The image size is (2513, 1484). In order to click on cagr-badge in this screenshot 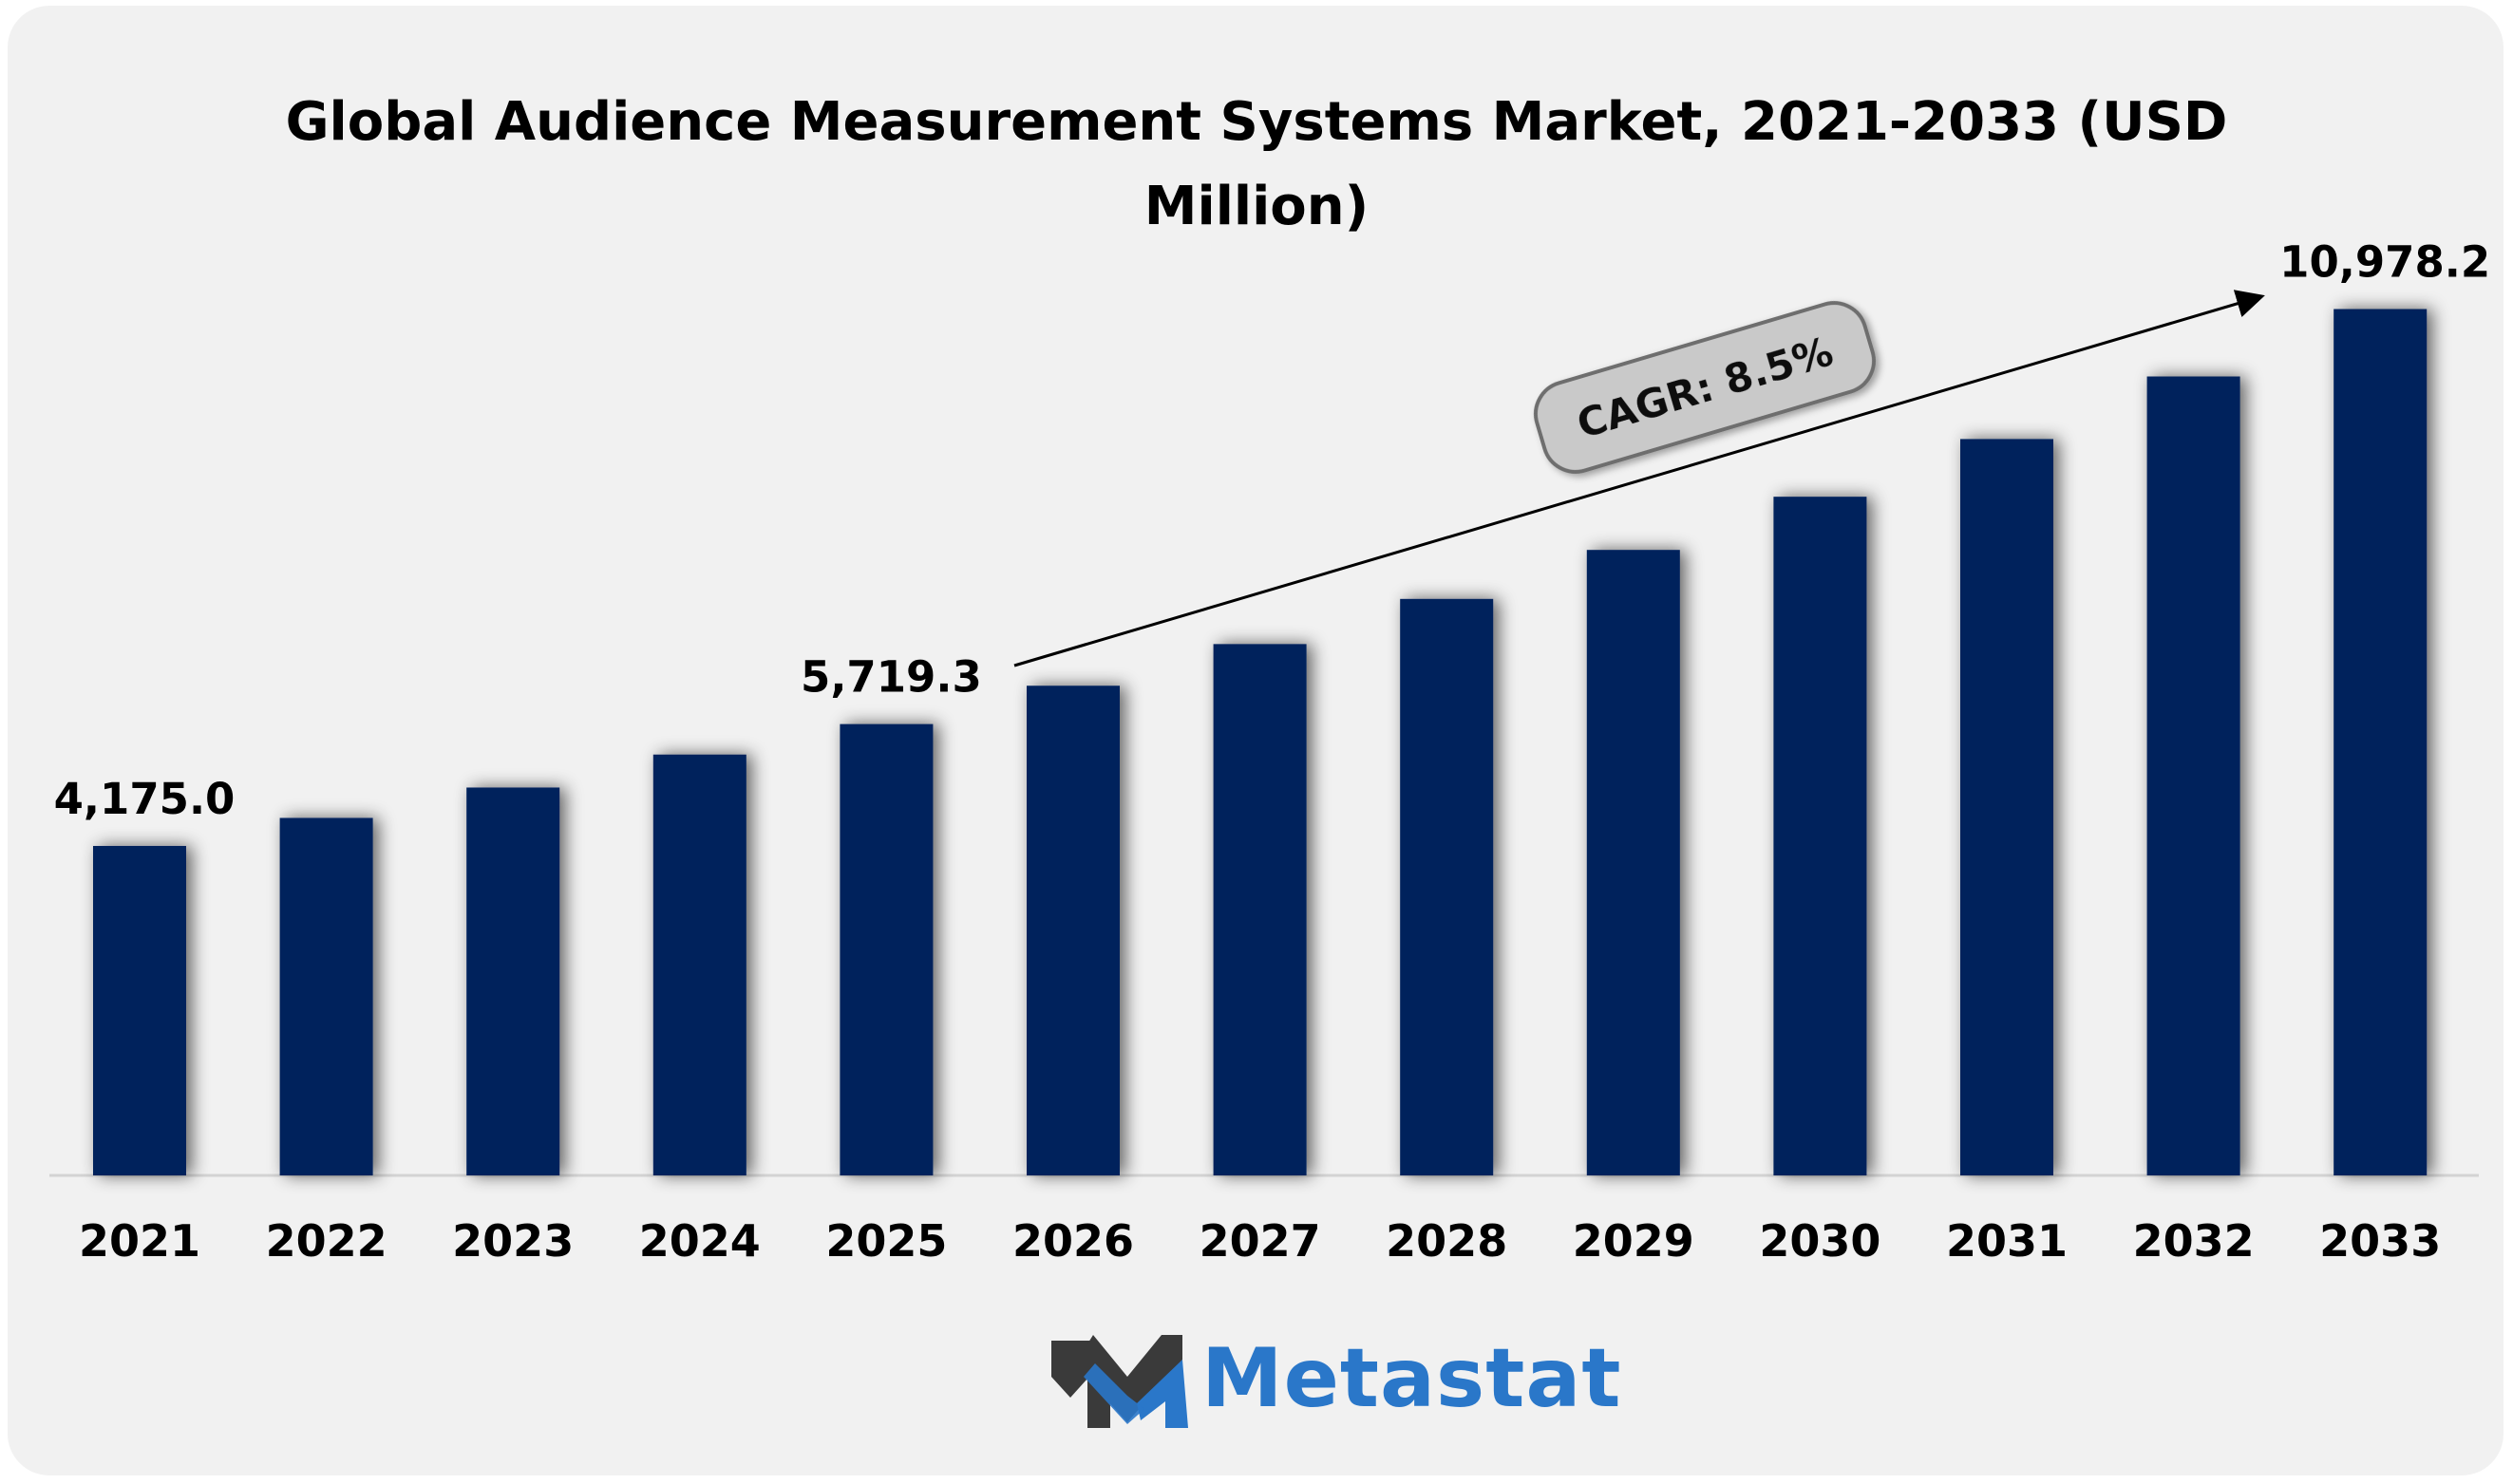, I will do `click(1705, 387)`.